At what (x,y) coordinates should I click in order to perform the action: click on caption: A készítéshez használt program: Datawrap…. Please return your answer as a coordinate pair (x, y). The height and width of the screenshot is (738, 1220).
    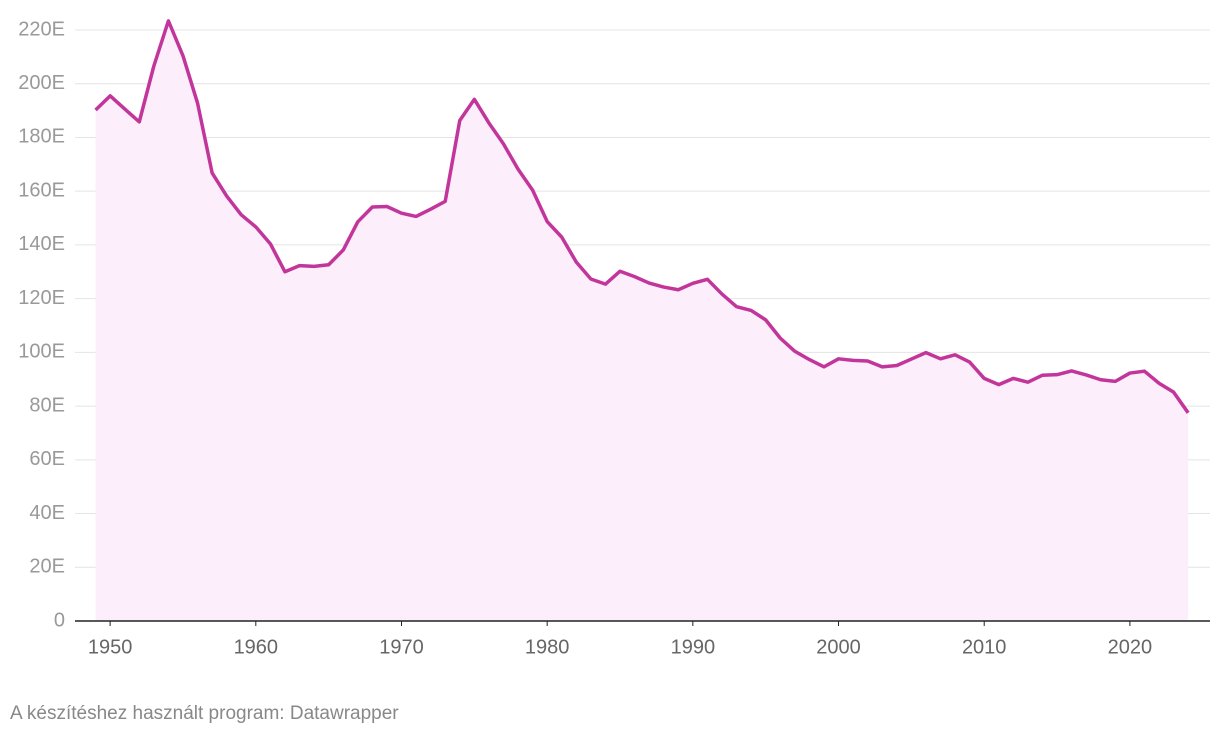
    Looking at the image, I should click on (204, 713).